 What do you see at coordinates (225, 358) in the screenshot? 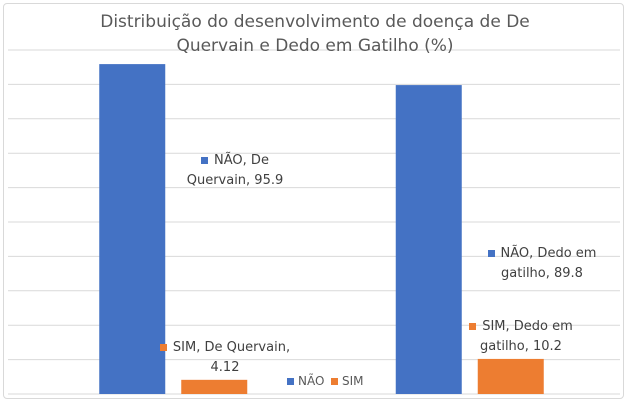
I see `data-label: SIM, De Quervain, 4.12` at bounding box center [225, 358].